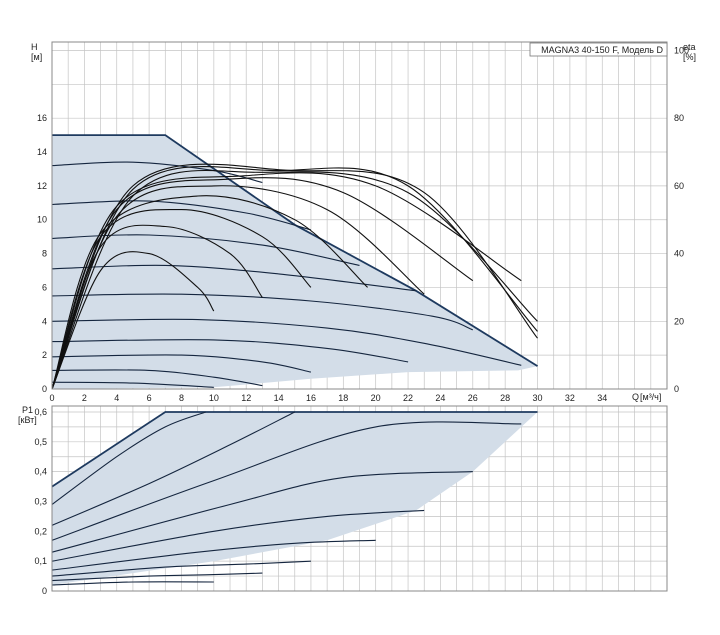  I want to click on eta-tick-label: 20, so click(679, 321).